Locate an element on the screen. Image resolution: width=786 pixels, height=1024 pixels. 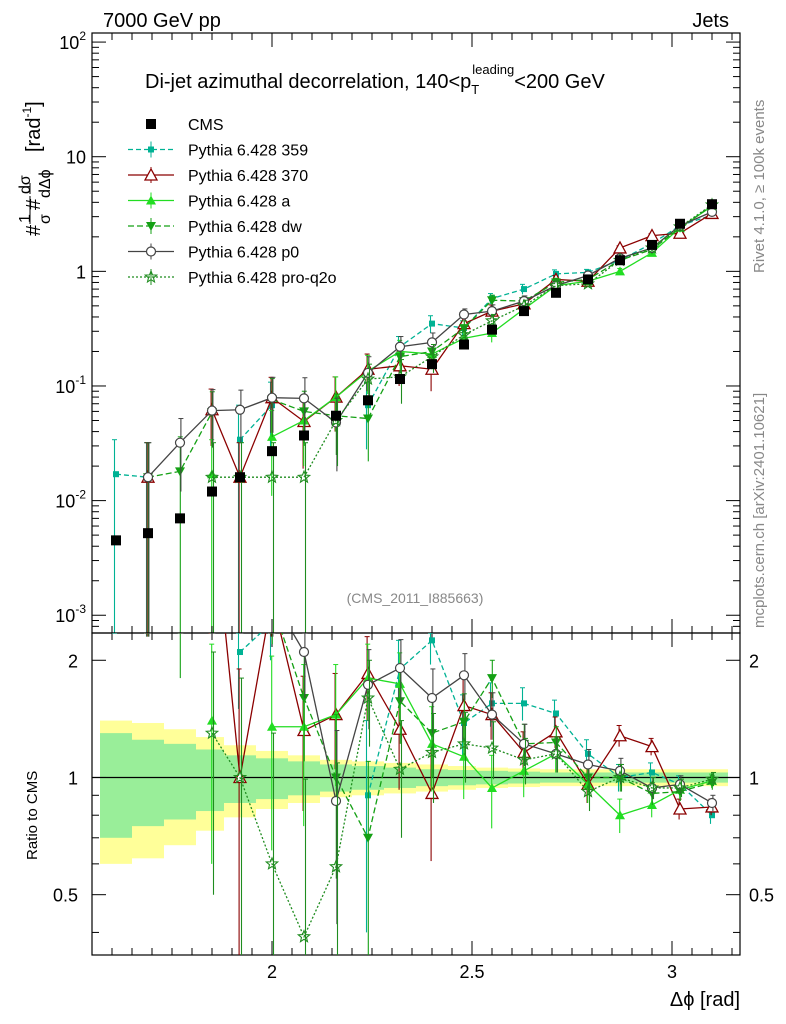
header-right: Jets is located at coordinates (710, 21).